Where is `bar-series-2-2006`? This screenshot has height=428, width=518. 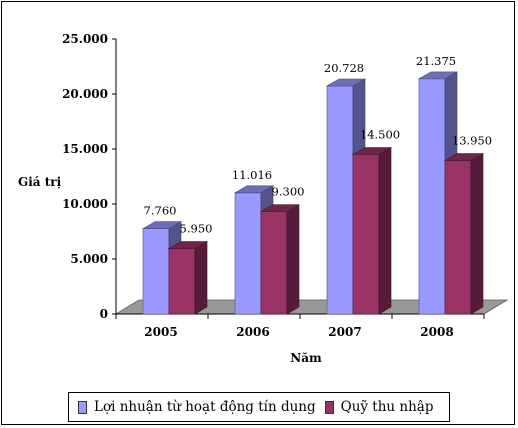 bar-series-2-2006 is located at coordinates (280, 259).